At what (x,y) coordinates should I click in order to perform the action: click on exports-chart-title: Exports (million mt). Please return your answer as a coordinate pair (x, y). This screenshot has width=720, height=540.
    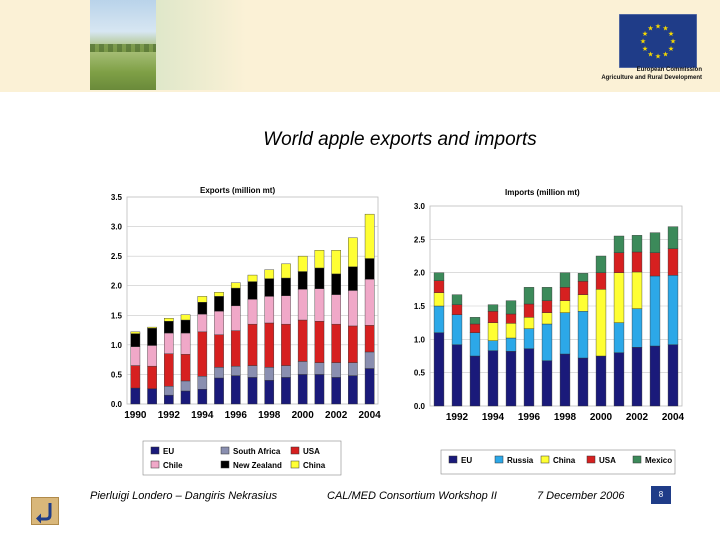
    Looking at the image, I should click on (238, 190).